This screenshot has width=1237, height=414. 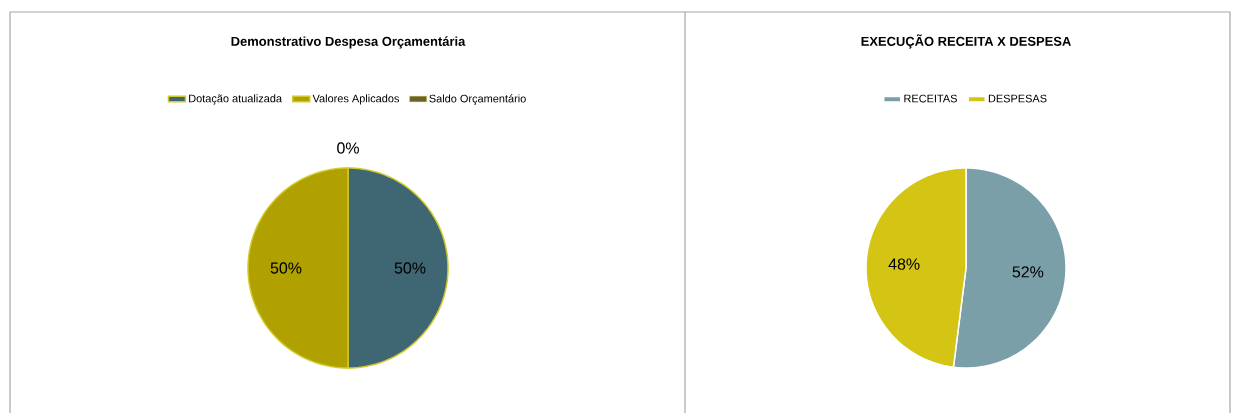 What do you see at coordinates (348, 42) in the screenshot?
I see `chart-title: Demonstrativo Despesa Orçamentária` at bounding box center [348, 42].